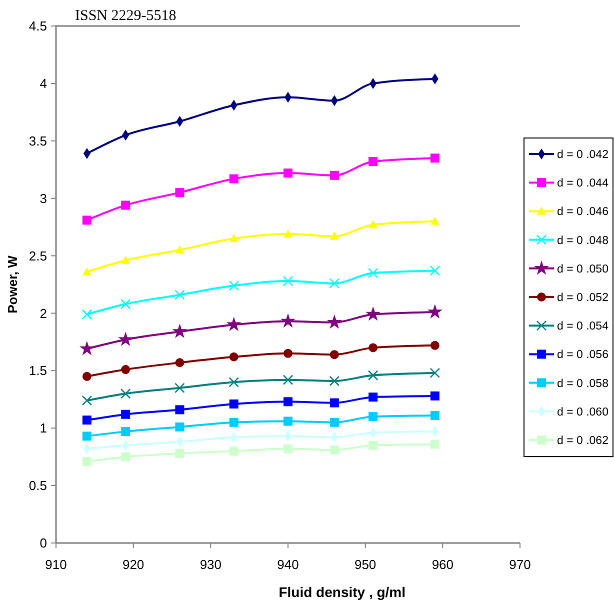 The width and height of the screenshot is (614, 605). What do you see at coordinates (12, 284) in the screenshot?
I see `y-axis-title: Power, W` at bounding box center [12, 284].